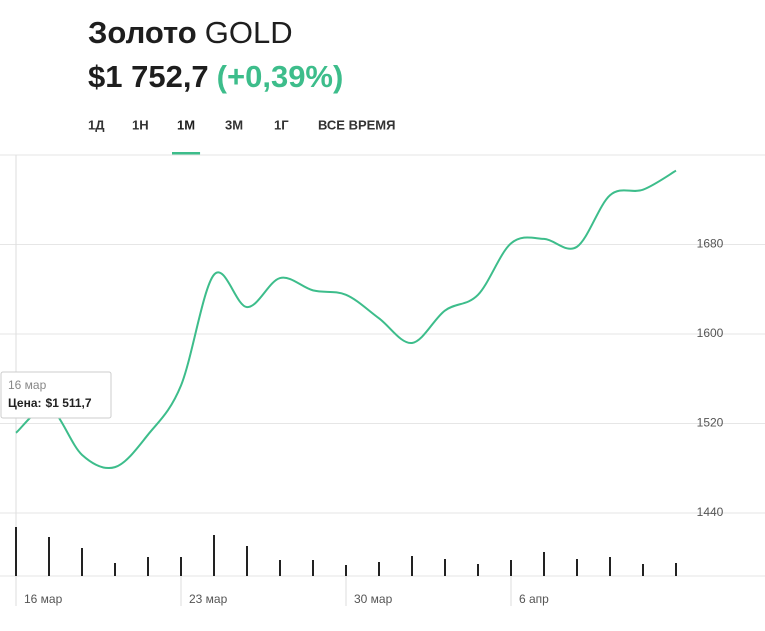 The image size is (765, 631). What do you see at coordinates (280, 76) in the screenshot?
I see `change: (+0,39%)` at bounding box center [280, 76].